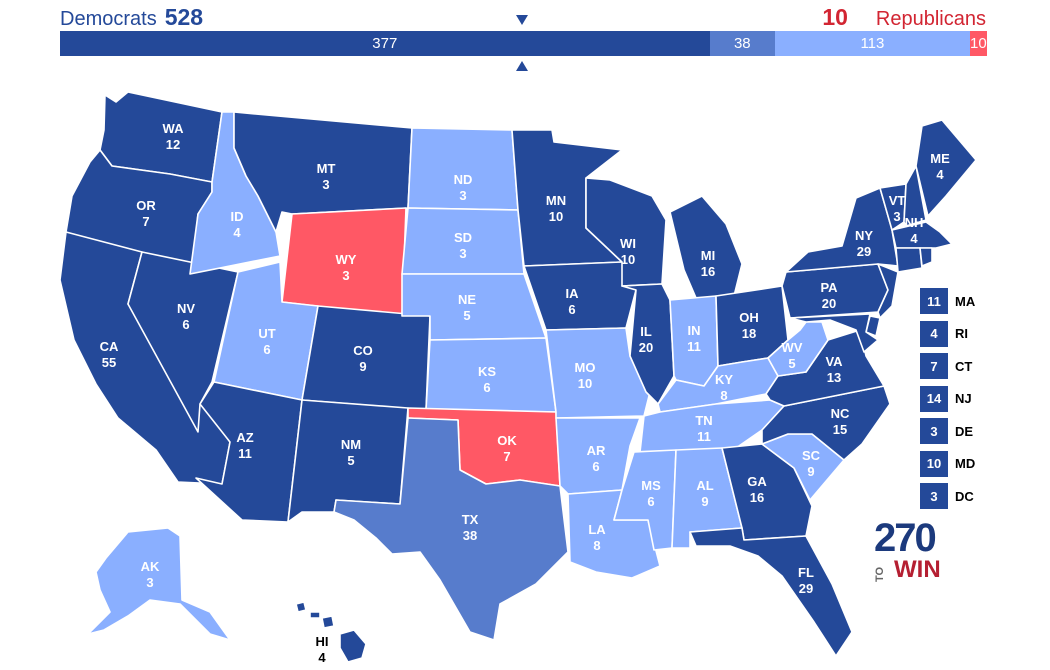  Describe the element at coordinates (146, 205) in the screenshot. I see `state-label-OR-abbr: OR` at that location.